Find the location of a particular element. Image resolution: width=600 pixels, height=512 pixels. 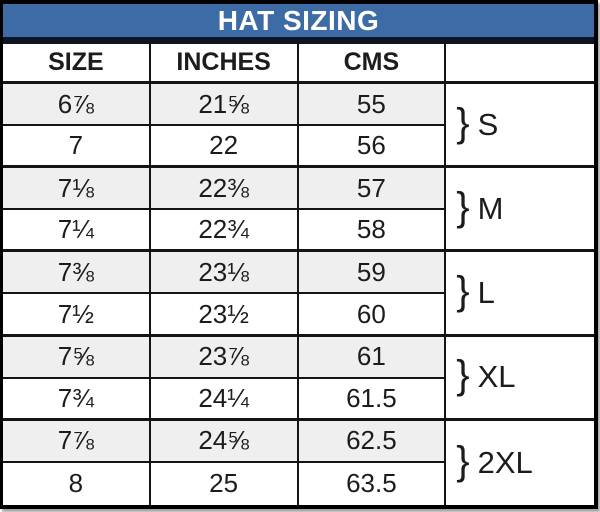

cell-inches-row-7: 23⅞ is located at coordinates (224, 357).